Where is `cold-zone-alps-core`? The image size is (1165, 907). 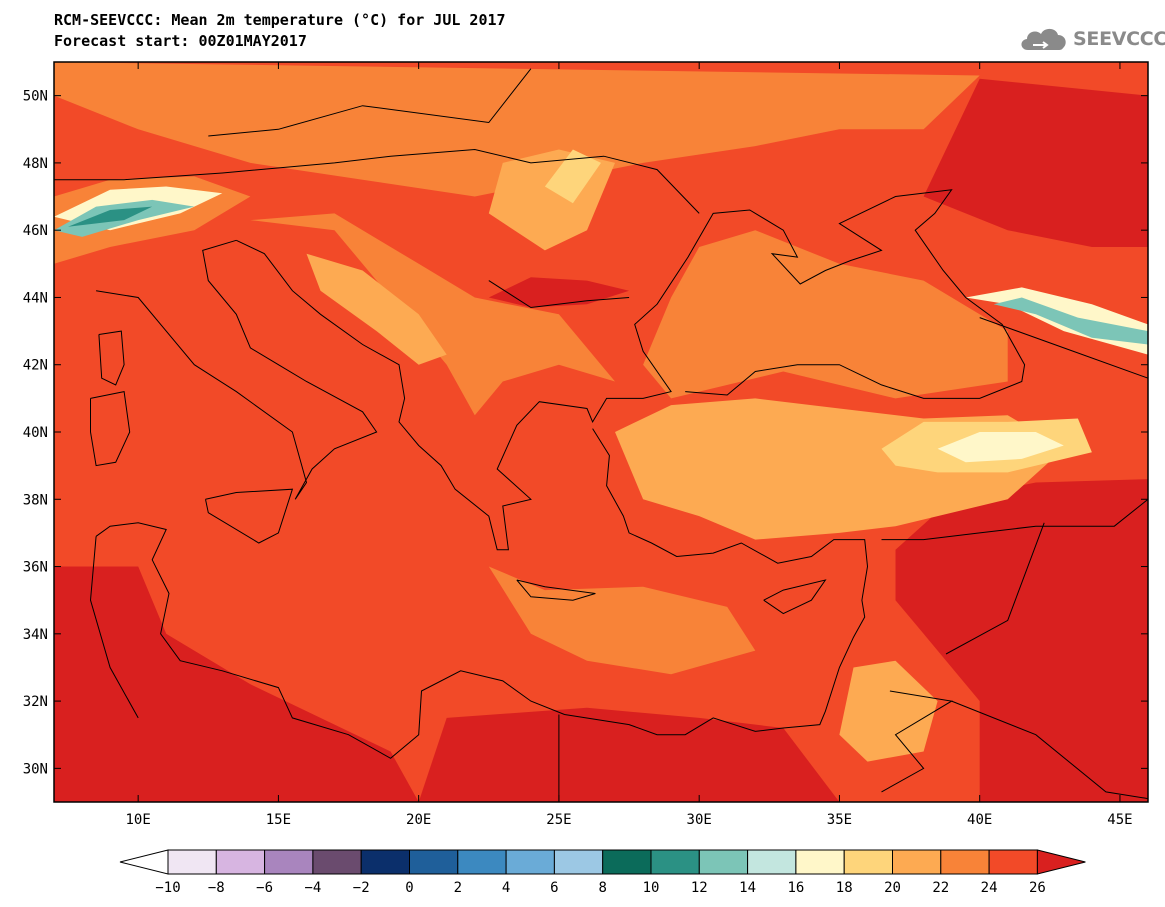 cold-zone-alps-core is located at coordinates (110, 216).